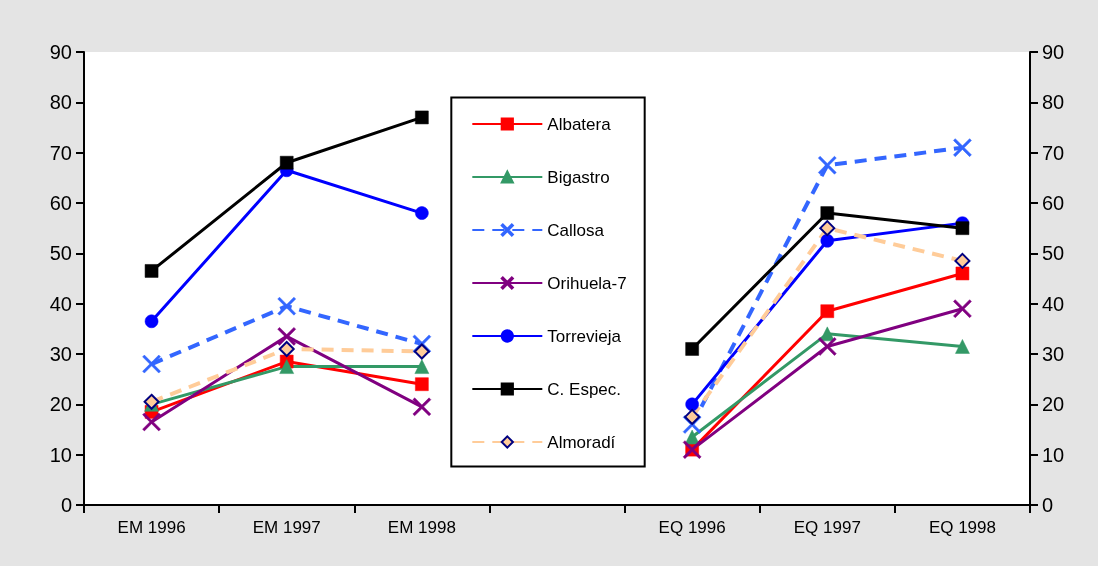 The height and width of the screenshot is (566, 1098). I want to click on y-tick-label: 10, so click(60, 454).